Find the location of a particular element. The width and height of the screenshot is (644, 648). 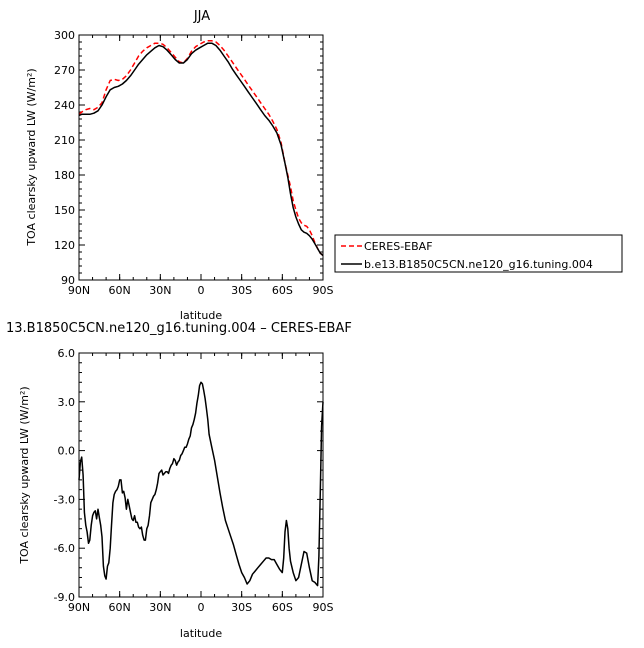

chart-bottom-y-tick-label: -3.0 is located at coordinates (64, 499).